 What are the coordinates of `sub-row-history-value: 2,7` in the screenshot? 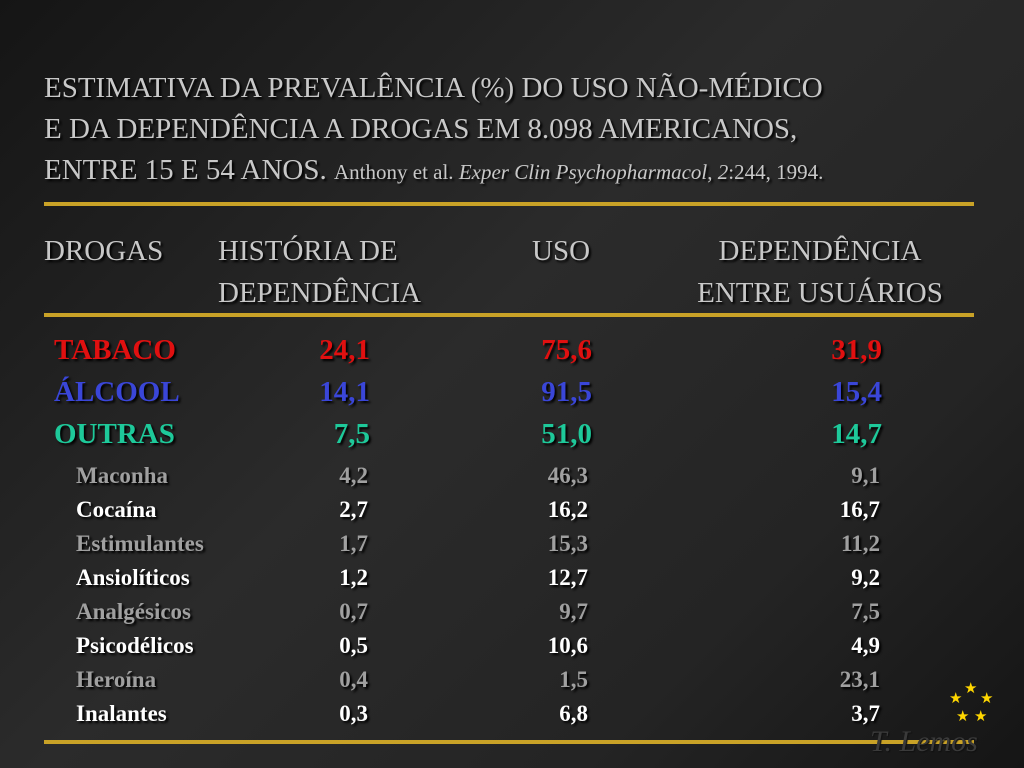 It's located at (353, 509).